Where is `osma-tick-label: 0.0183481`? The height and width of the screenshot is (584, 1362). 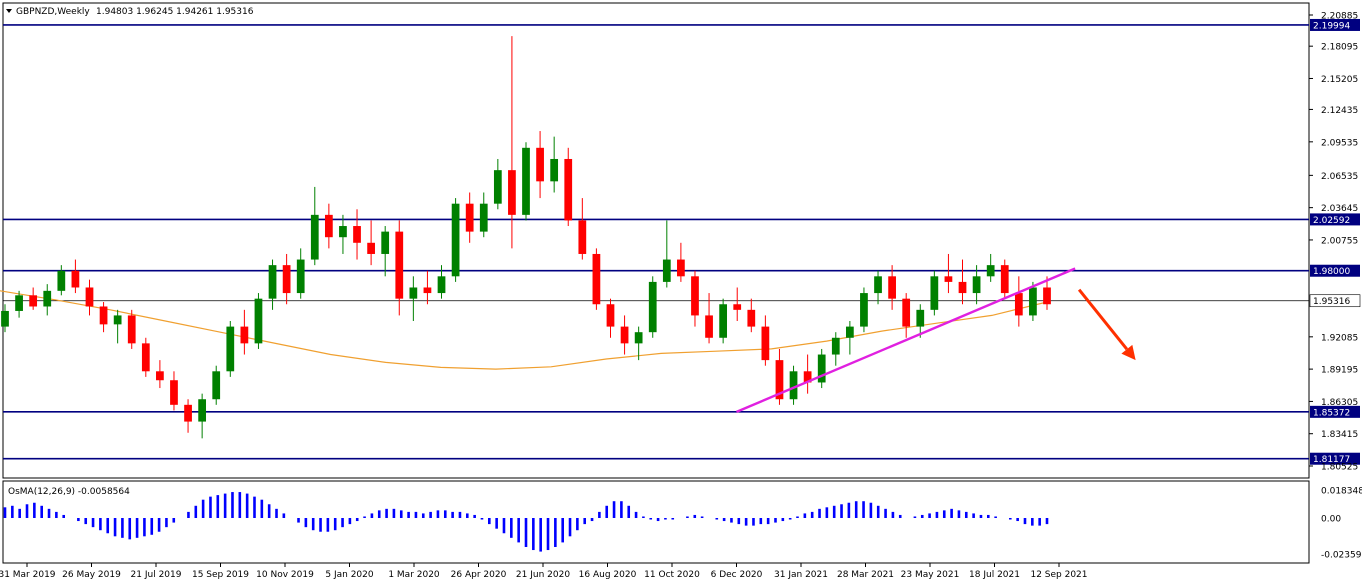
osma-tick-label: 0.0183481 is located at coordinates (1341, 491).